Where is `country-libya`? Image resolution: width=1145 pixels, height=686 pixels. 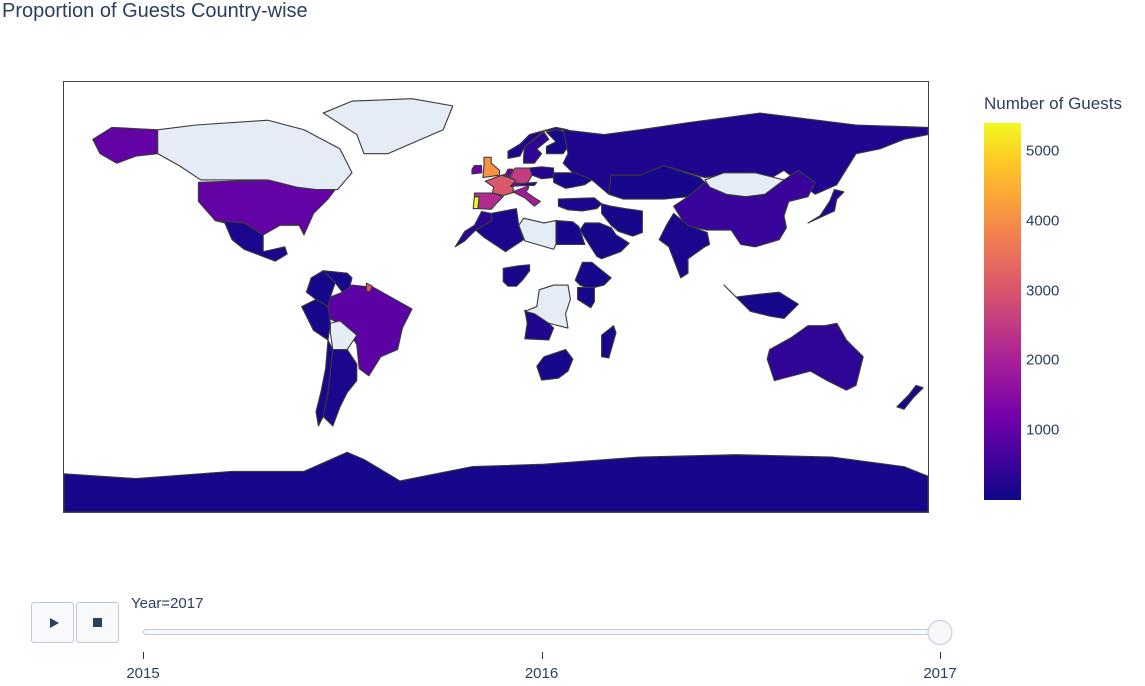 country-libya is located at coordinates (537, 233).